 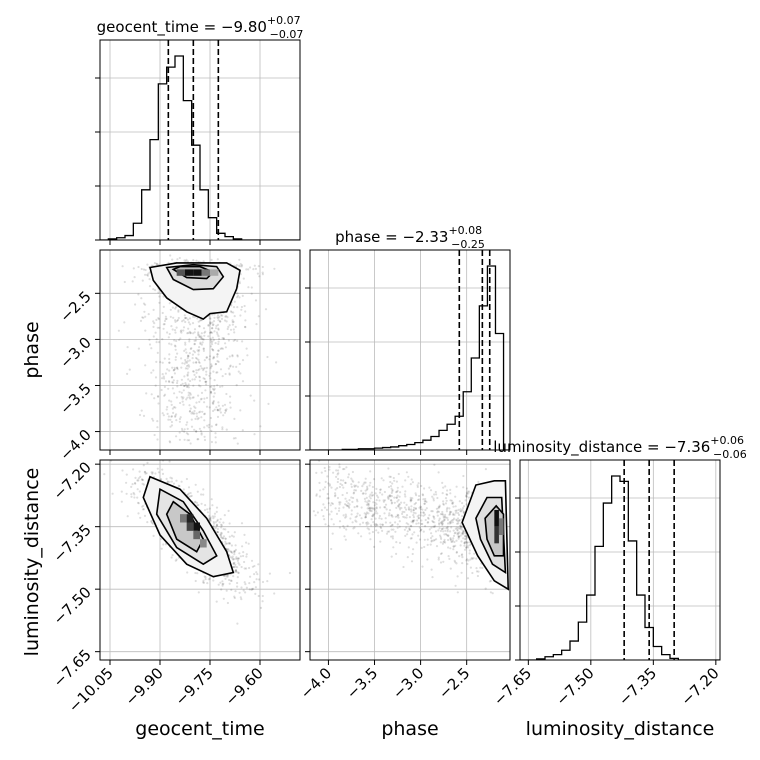 What do you see at coordinates (512, 686) in the screenshot?
I see `x-tick-label: −7.65` at bounding box center [512, 686].